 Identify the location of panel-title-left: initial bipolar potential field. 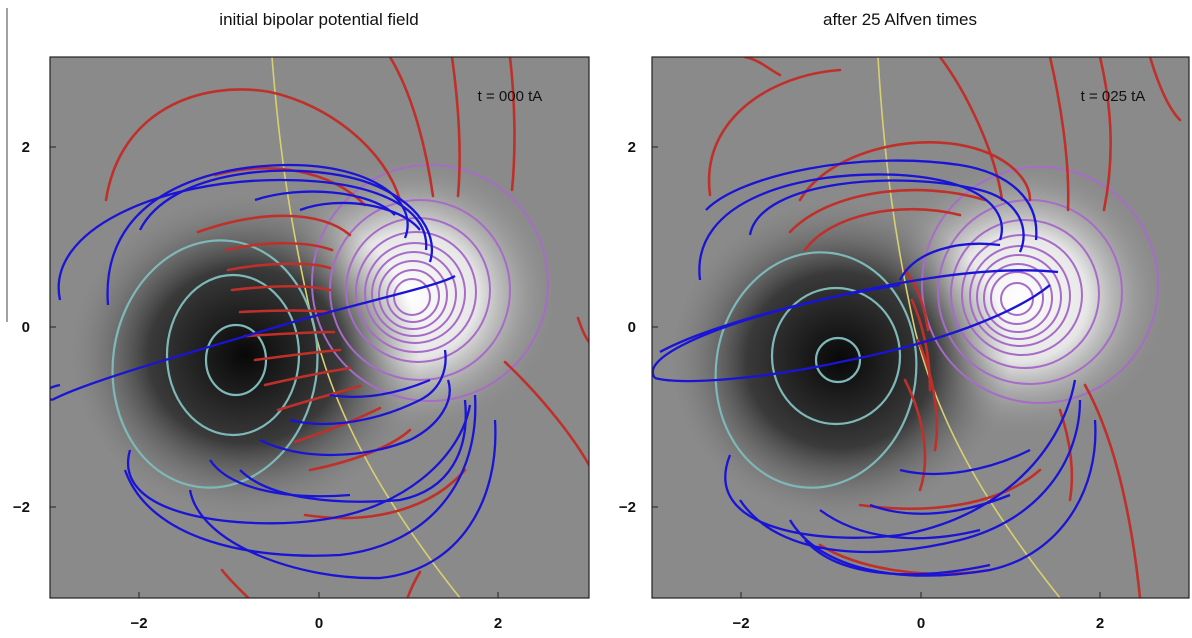
(318, 19).